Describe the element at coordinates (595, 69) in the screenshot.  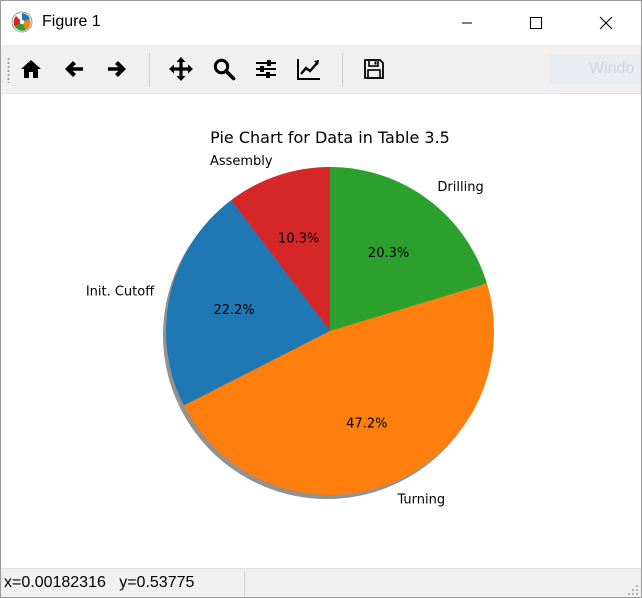
I see `window-label: Windo` at that location.